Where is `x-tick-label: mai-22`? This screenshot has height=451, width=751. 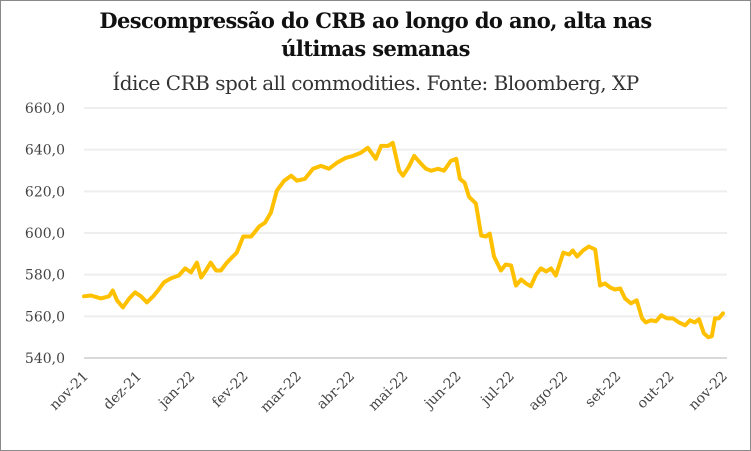 x-tick-label: mai-22 is located at coordinates (389, 392).